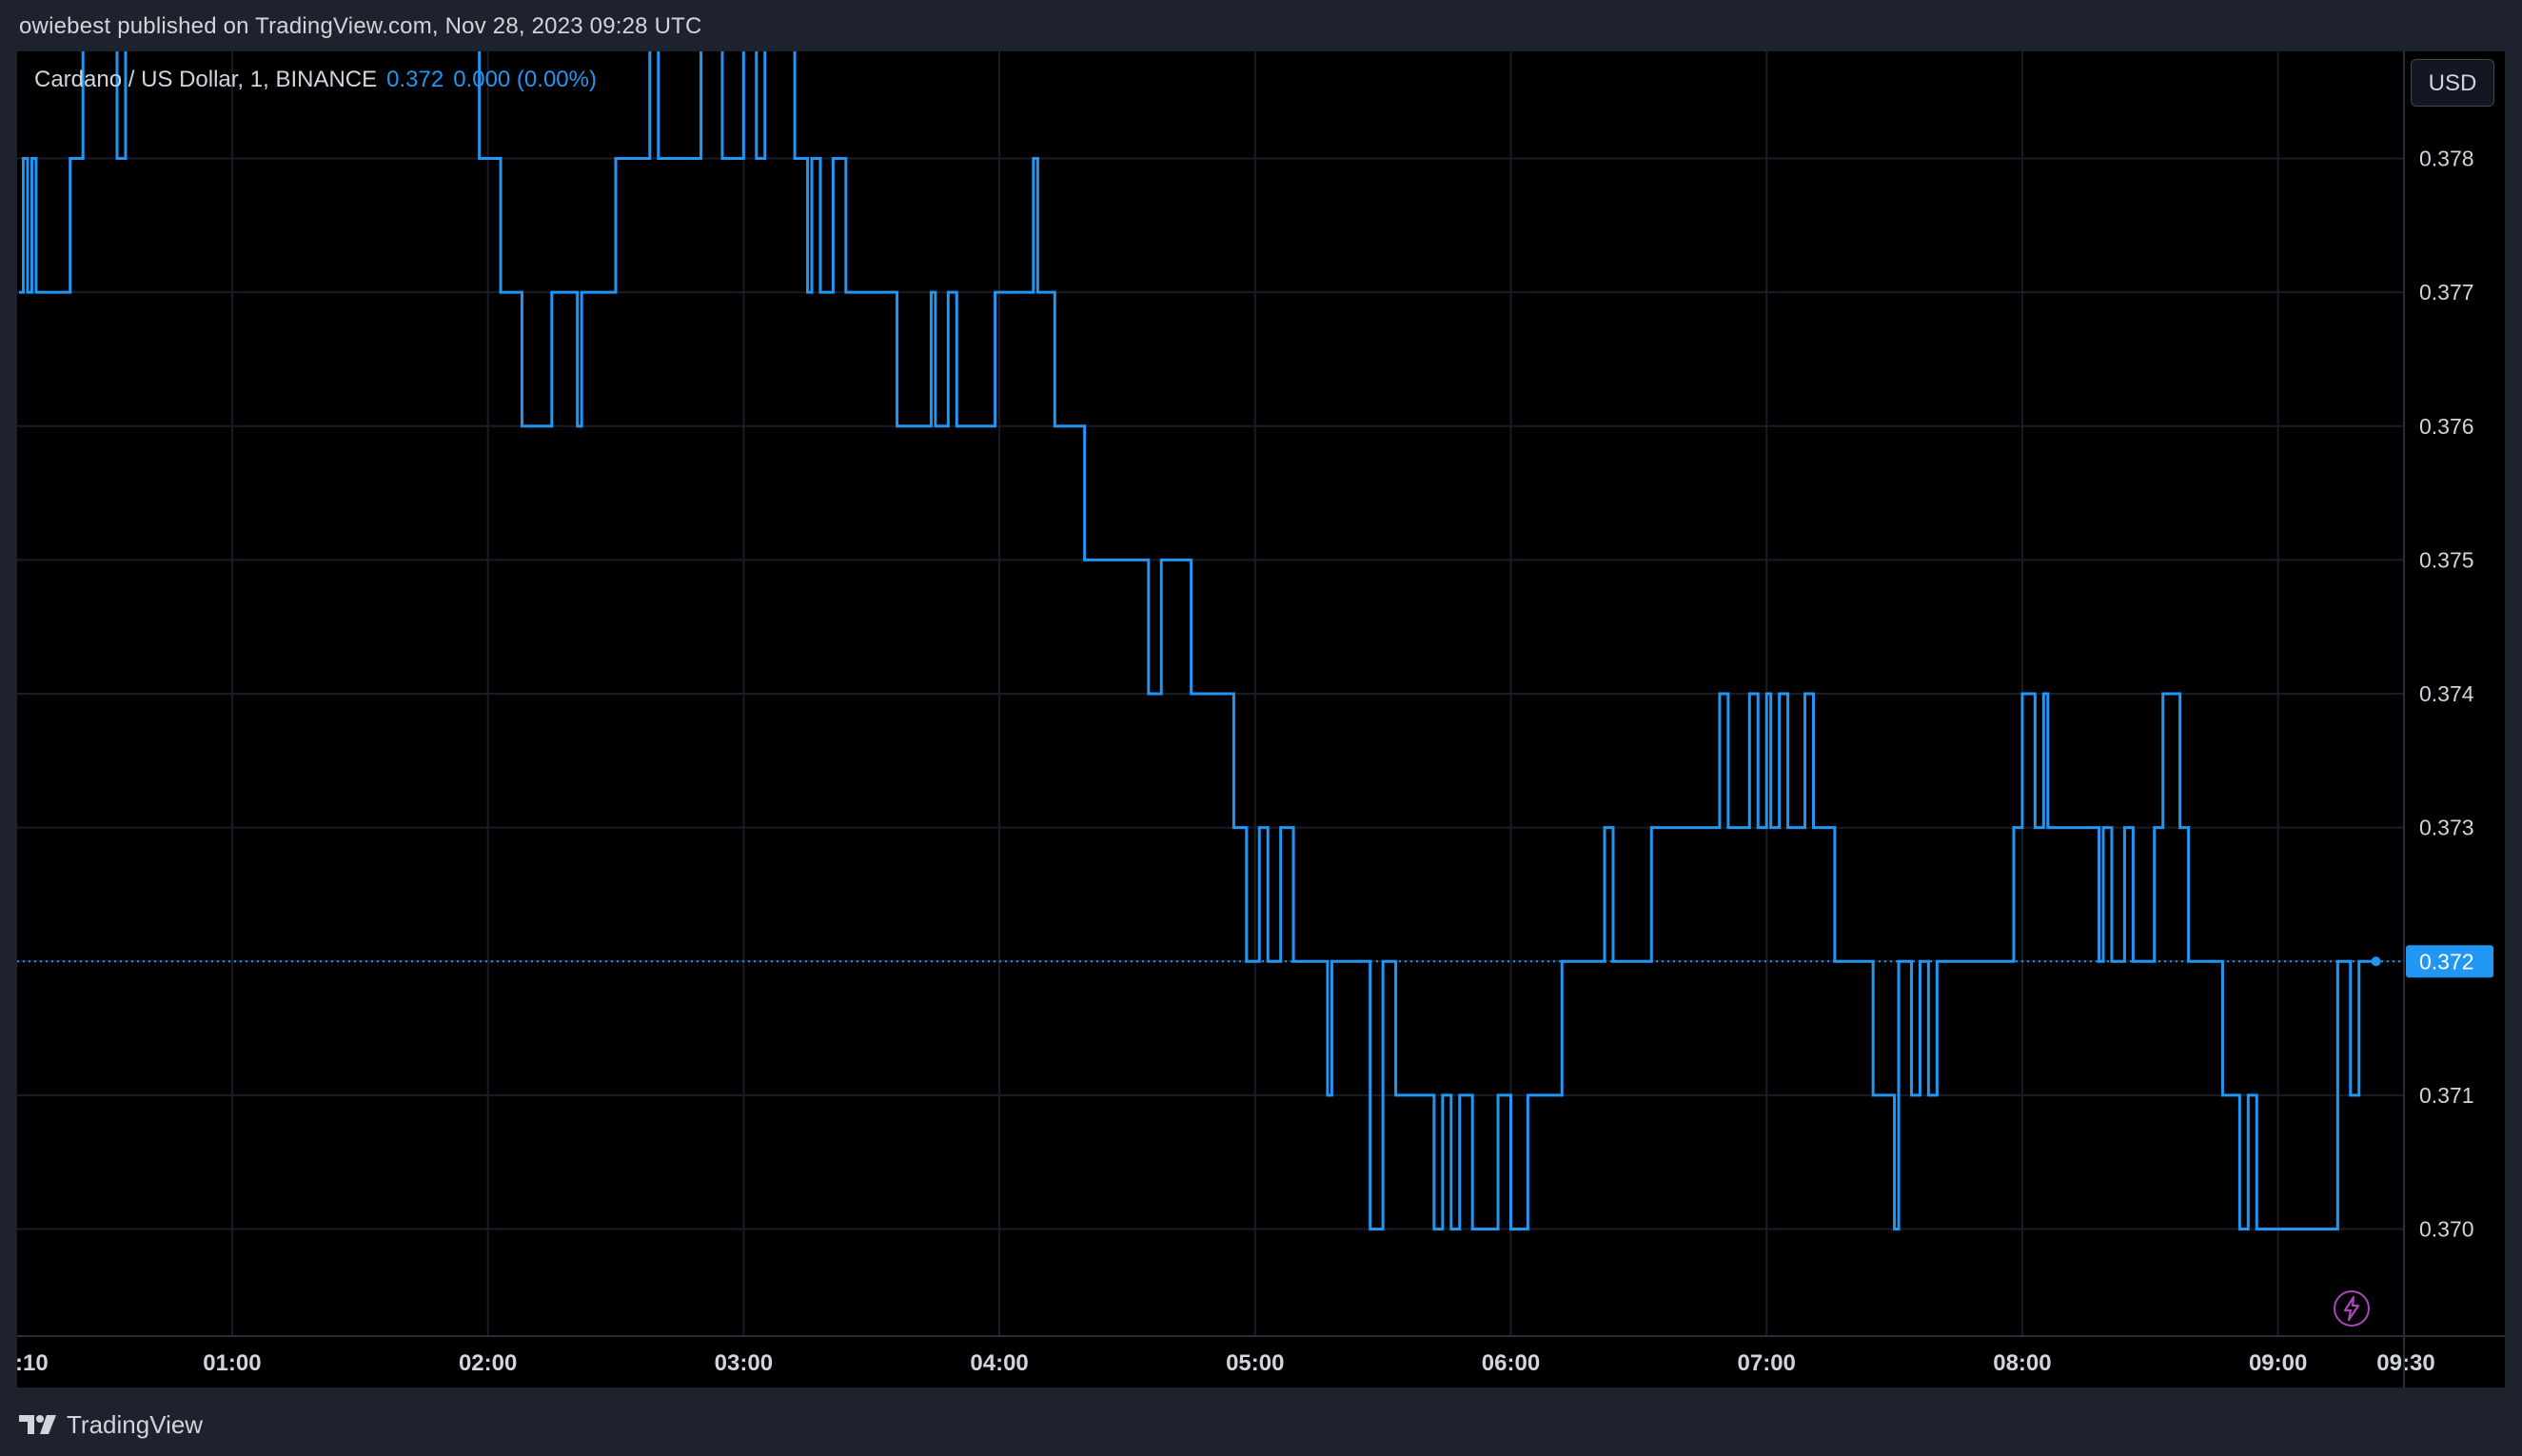 The image size is (2522, 1456). Describe the element at coordinates (2405, 1363) in the screenshot. I see `x-tick-label: 09:30` at that location.